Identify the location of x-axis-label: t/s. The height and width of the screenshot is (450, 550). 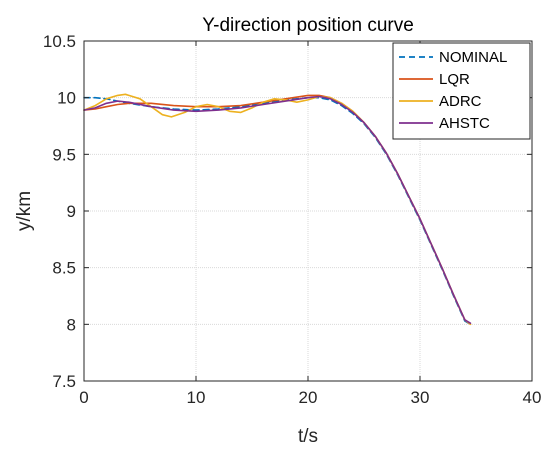
(308, 436).